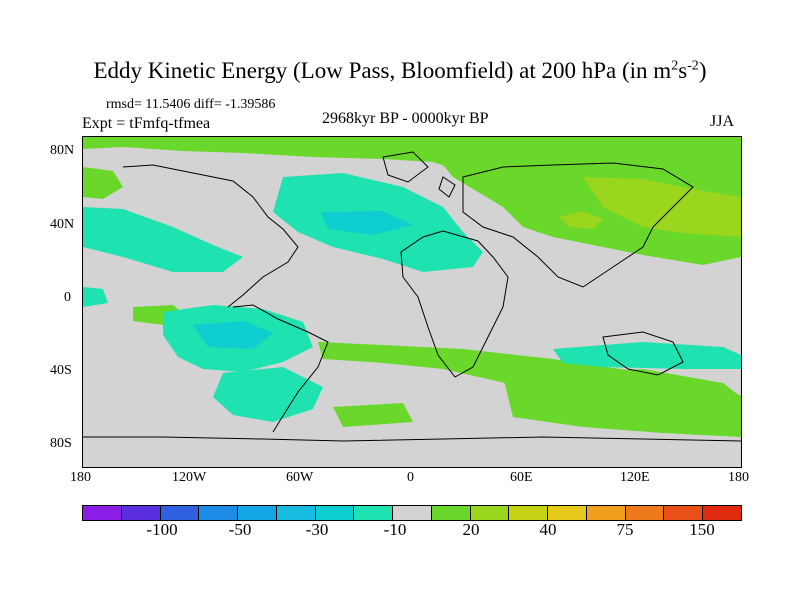  I want to click on x-tick-label: 120E, so click(635, 477).